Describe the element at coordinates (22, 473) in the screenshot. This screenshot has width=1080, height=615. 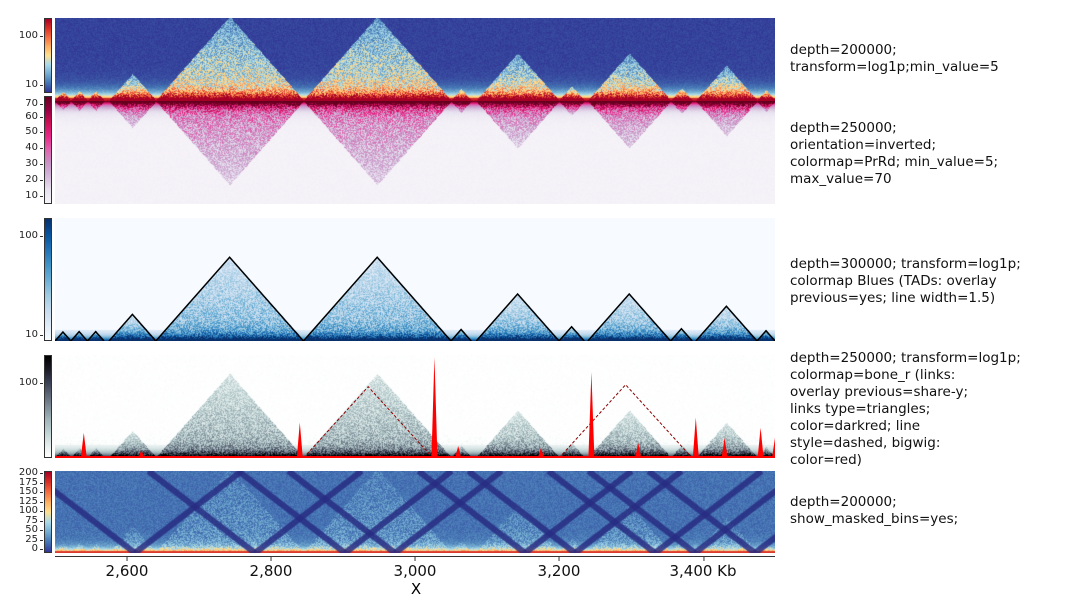
I see `colorbar-tick: 200` at that location.